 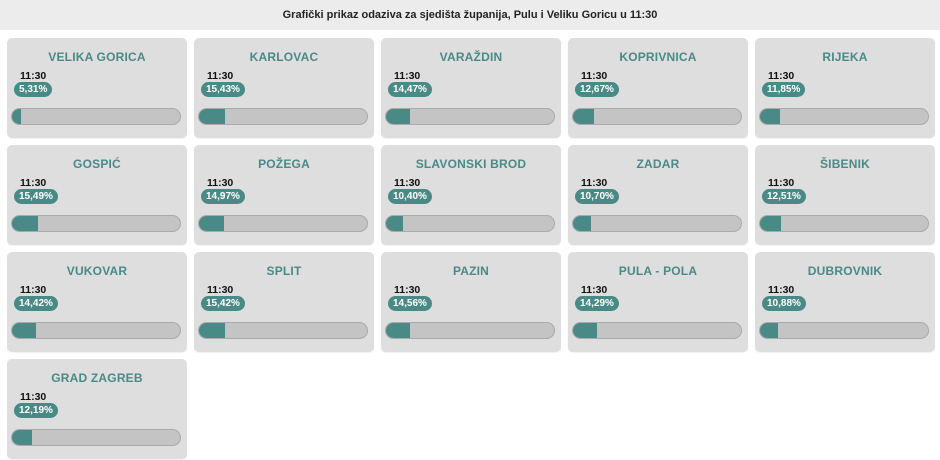 What do you see at coordinates (33, 89) in the screenshot?
I see `percent-badge: 5,31%` at bounding box center [33, 89].